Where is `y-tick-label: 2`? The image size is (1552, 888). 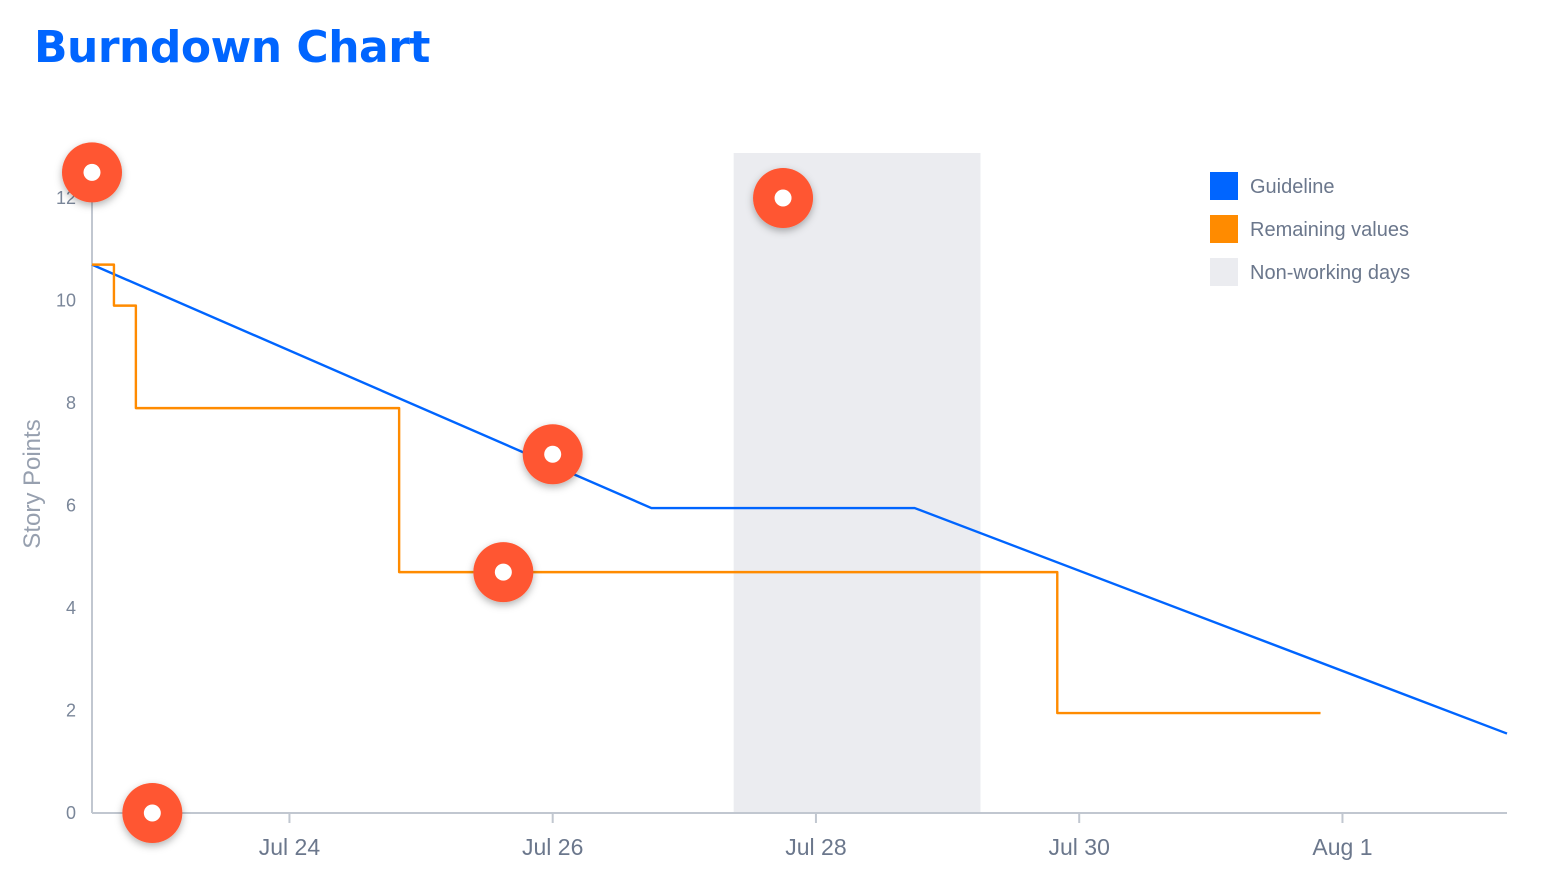 y-tick-label: 2 is located at coordinates (71, 711).